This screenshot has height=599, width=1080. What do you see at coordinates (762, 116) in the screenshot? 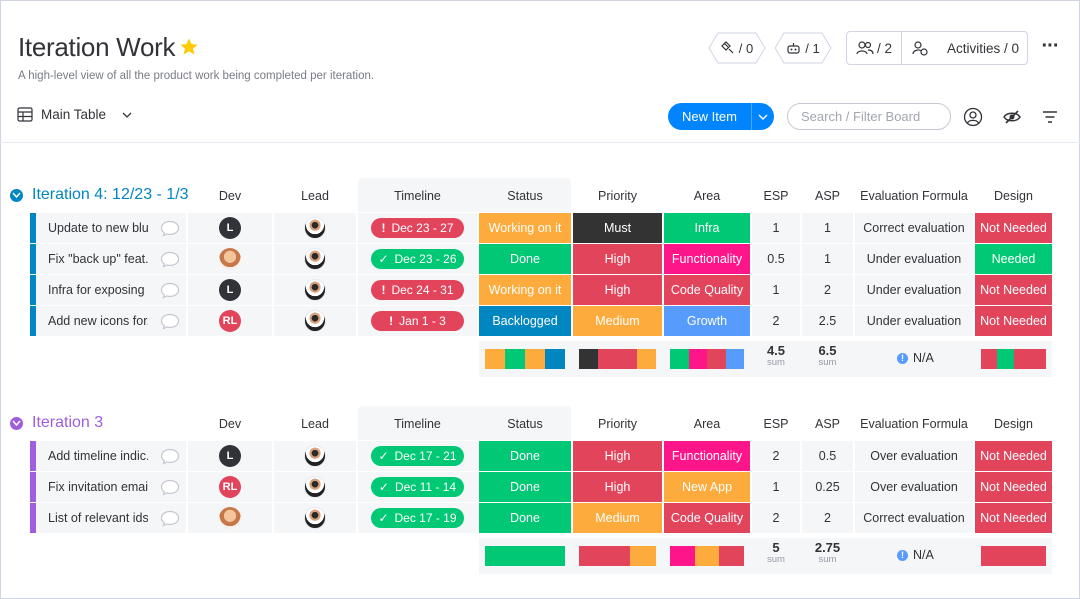
I see `new-item-dropdown` at bounding box center [762, 116].